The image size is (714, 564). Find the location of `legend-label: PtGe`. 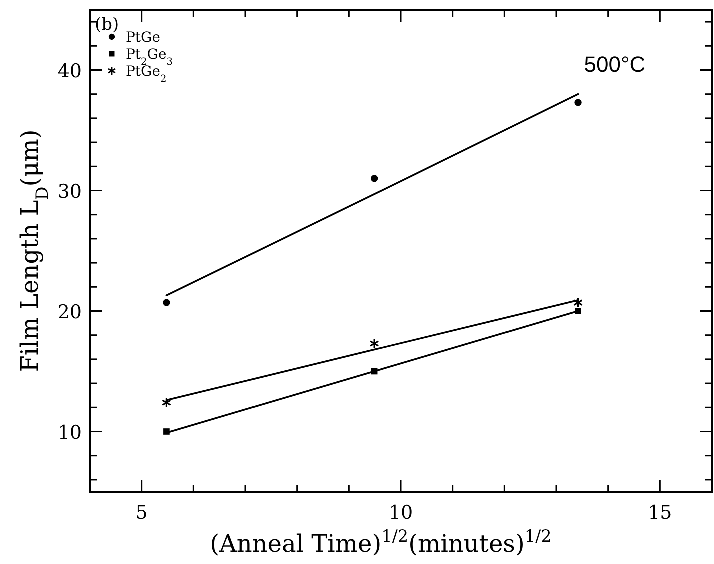

legend-label: PtGe is located at coordinates (143, 38).